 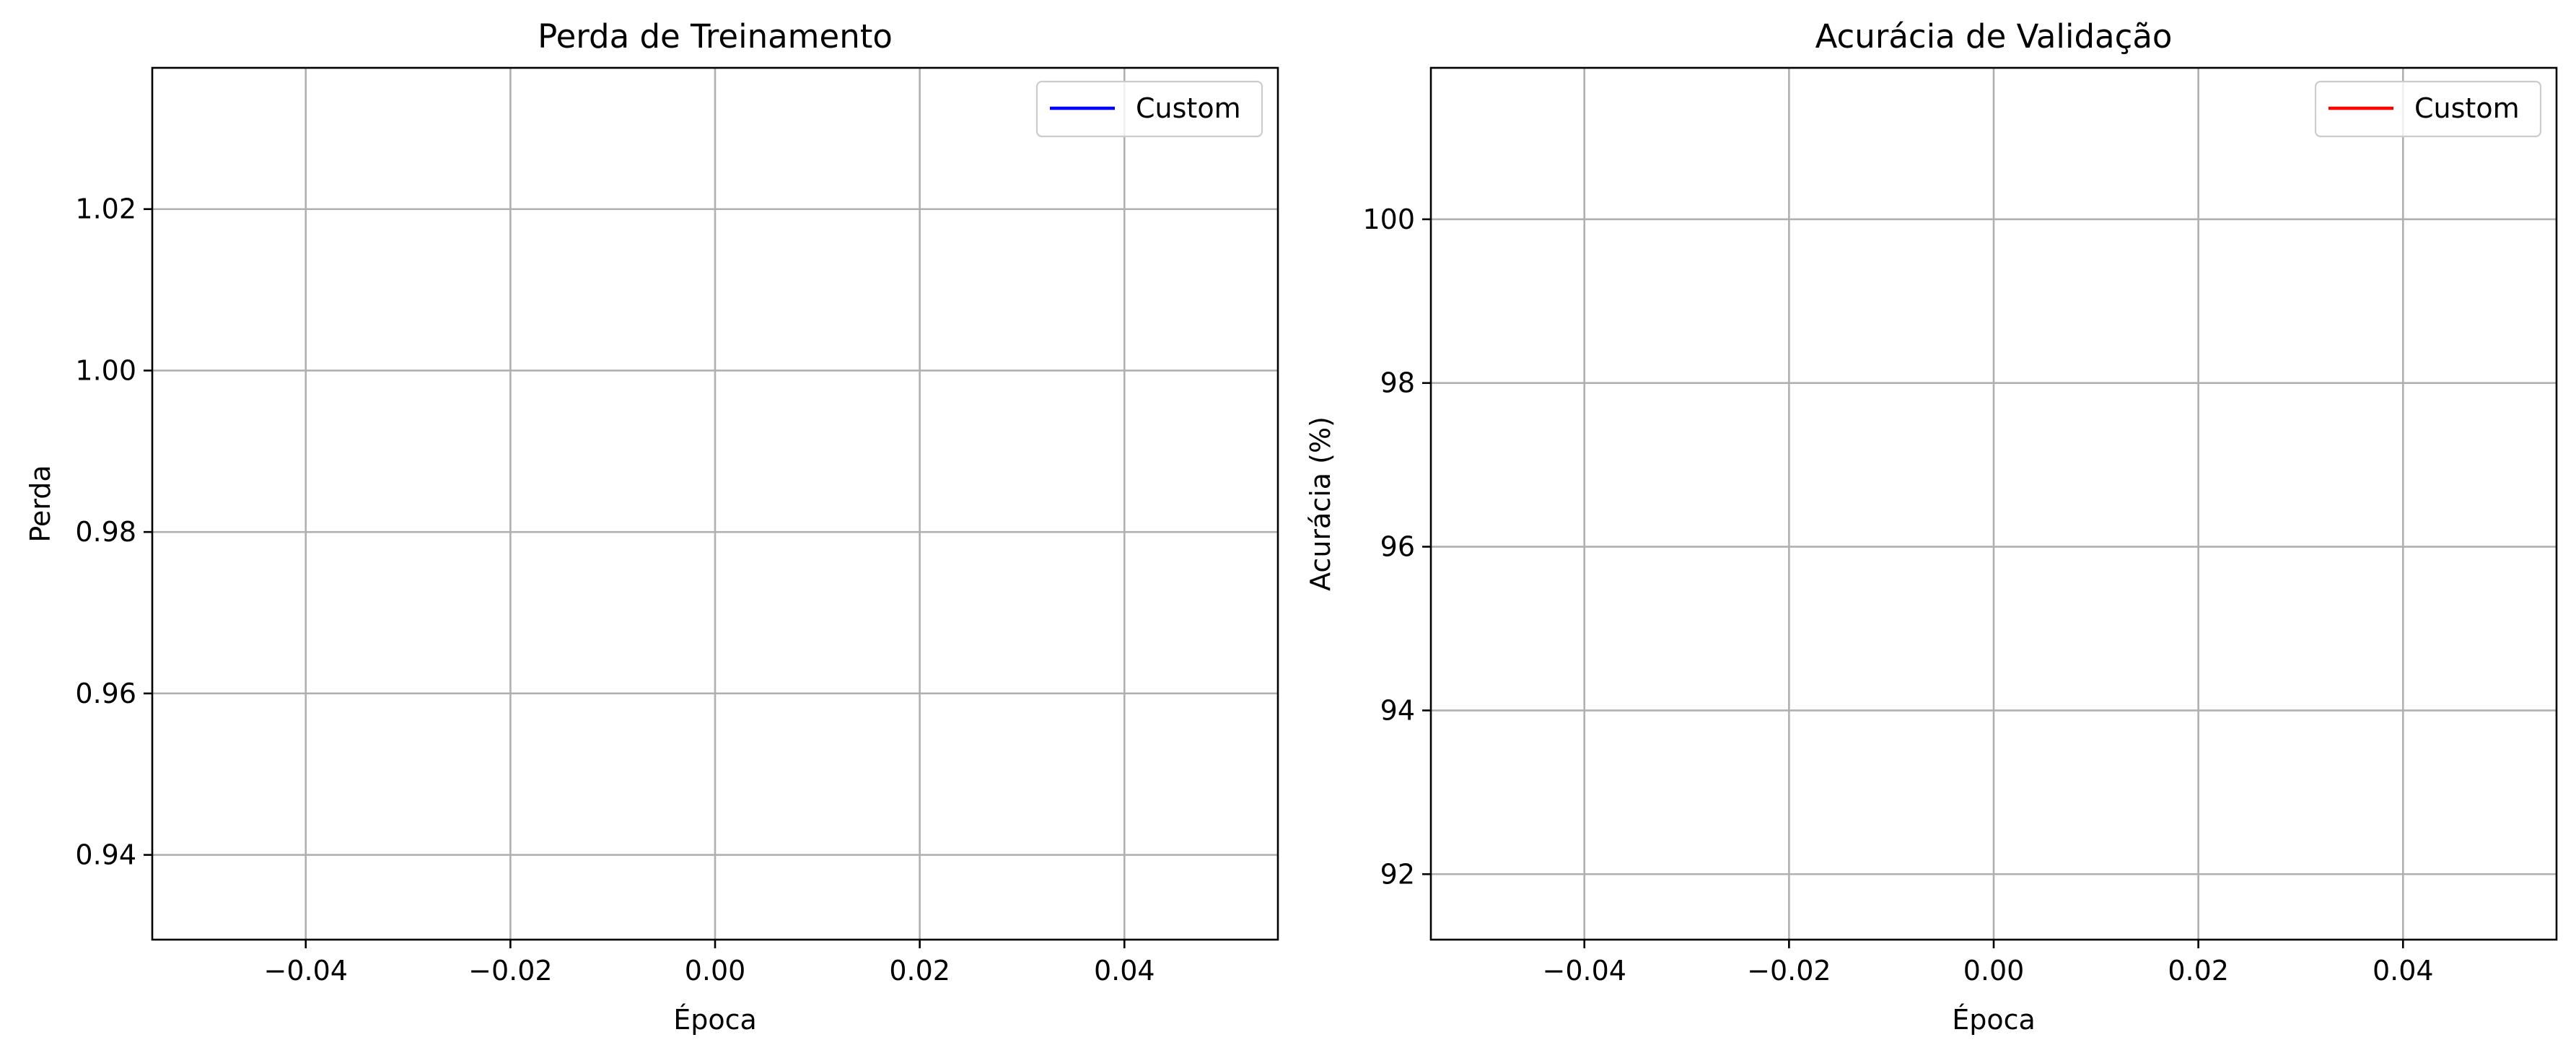 I want to click on y-tick-label: 96, so click(x=1397, y=547).